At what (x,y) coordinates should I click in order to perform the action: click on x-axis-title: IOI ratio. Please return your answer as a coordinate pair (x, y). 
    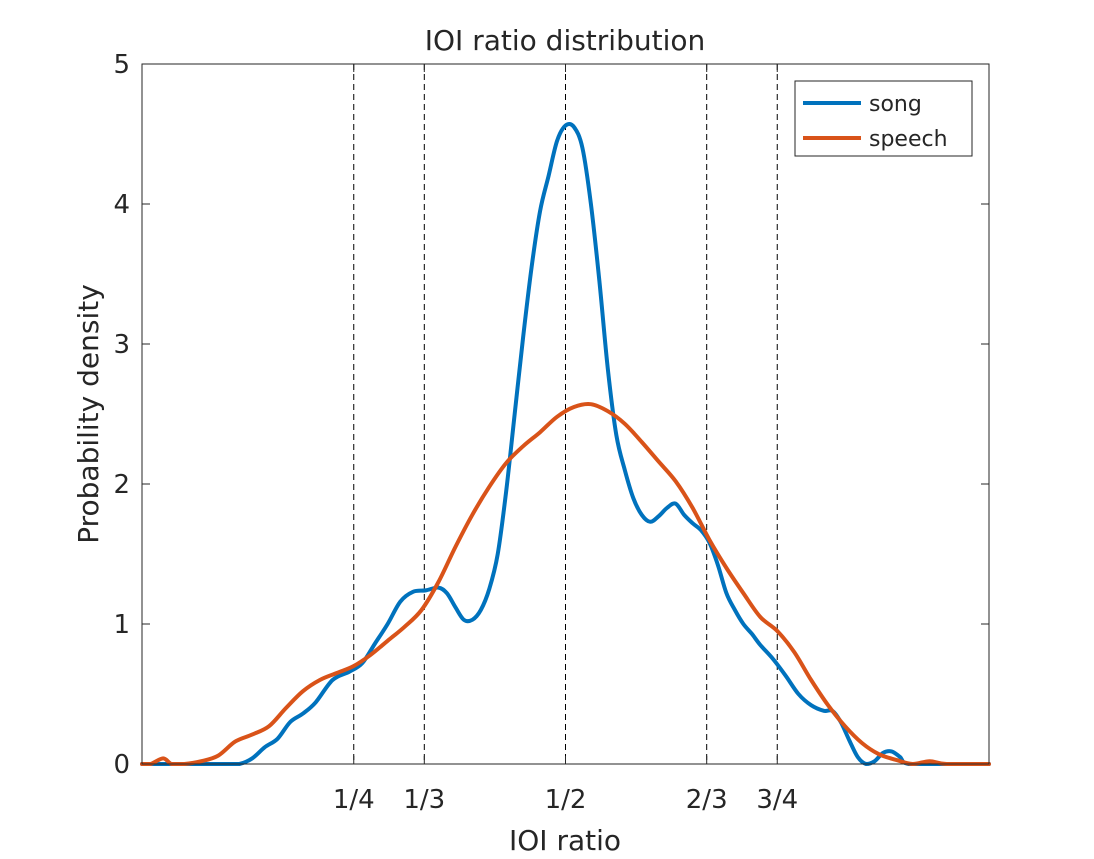
    Looking at the image, I should click on (565, 840).